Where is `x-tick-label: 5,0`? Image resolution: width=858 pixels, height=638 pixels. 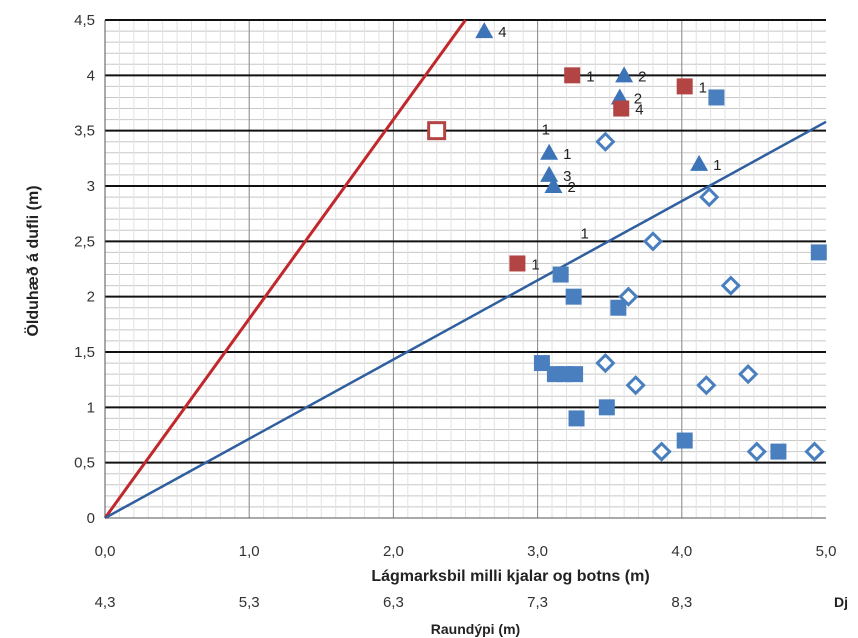
x-tick-label: 5,0 is located at coordinates (826, 551).